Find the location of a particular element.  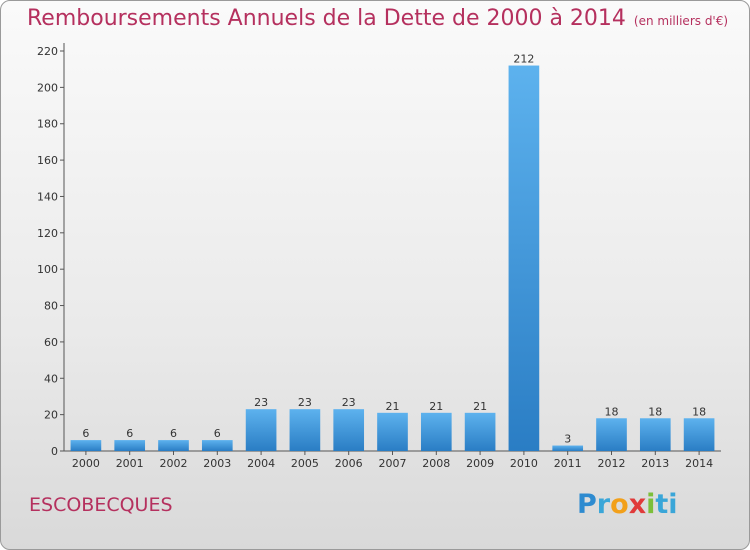

y-tick-label: 160 is located at coordinates (47, 160).